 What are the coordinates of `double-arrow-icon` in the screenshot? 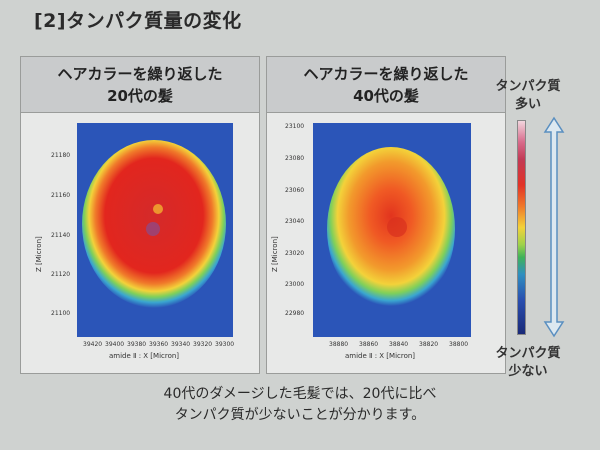 It's located at (554, 227).